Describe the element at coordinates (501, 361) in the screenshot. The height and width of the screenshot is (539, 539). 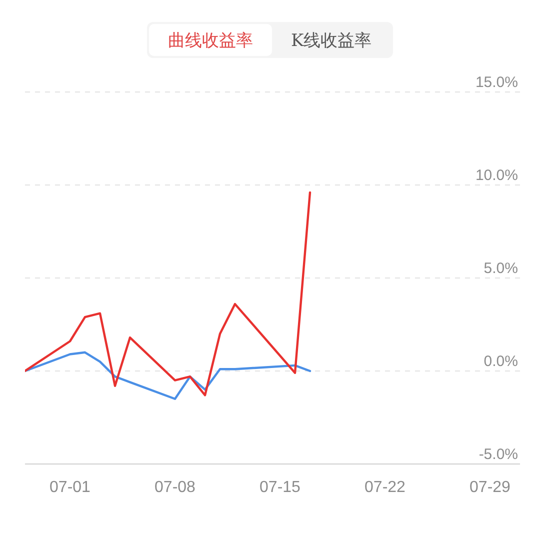
I see `y-tick-label: 0.0%` at that location.